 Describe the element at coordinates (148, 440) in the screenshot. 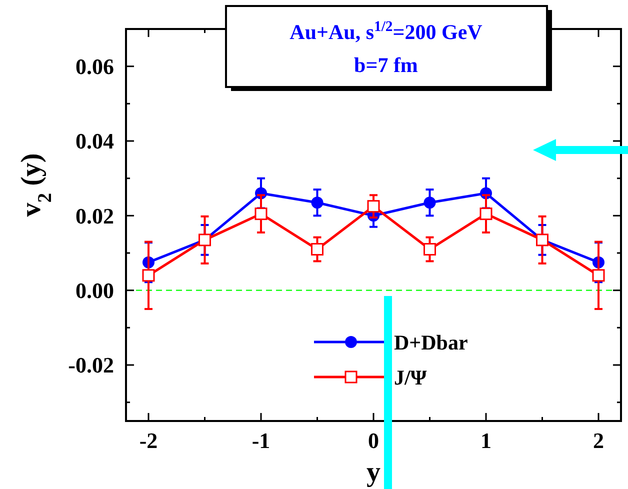

I see `x-tick-label: -2` at that location.